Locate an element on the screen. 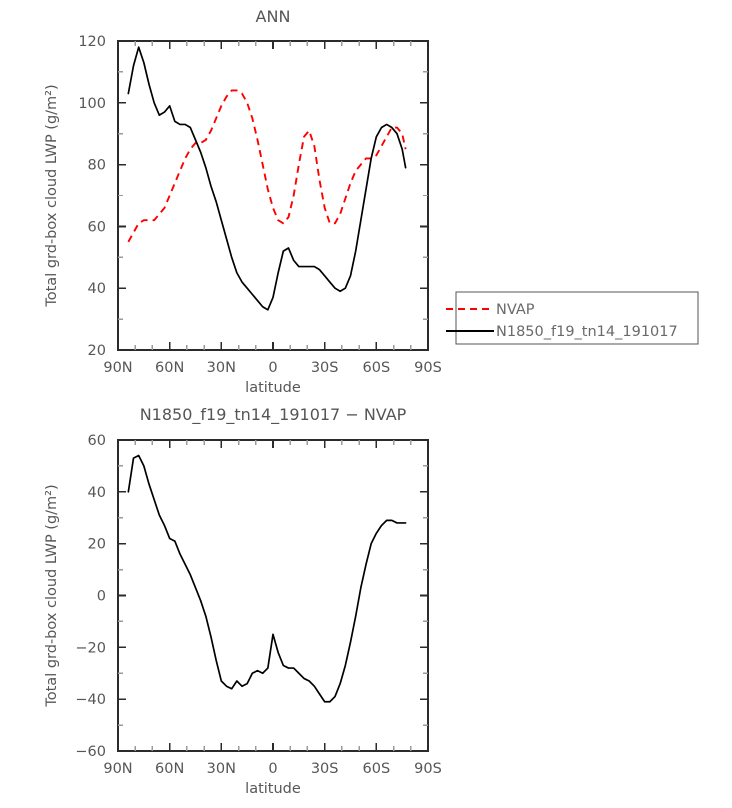 Image resolution: width=732 pixels, height=808 pixels. y-tick-label: 80 is located at coordinates (97, 166).